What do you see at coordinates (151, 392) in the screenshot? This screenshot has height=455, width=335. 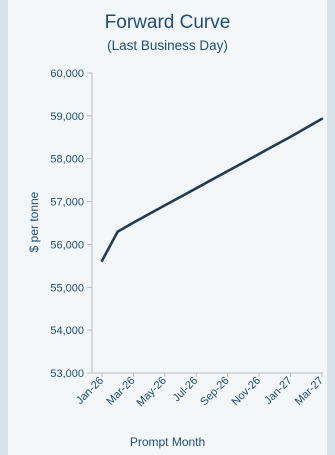 I see `x-tick-label: May-26` at bounding box center [151, 392].